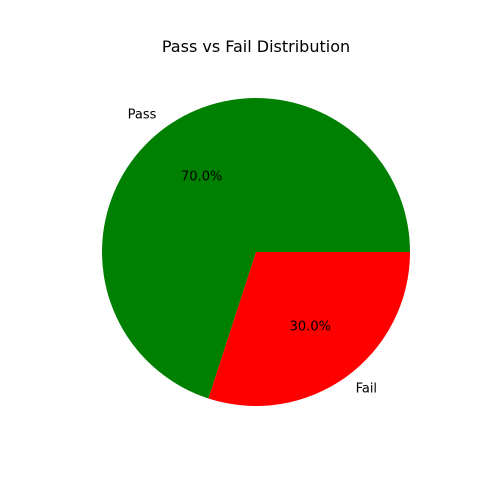  Describe the element at coordinates (366, 389) in the screenshot. I see `slice-label-fail: Fail` at that location.